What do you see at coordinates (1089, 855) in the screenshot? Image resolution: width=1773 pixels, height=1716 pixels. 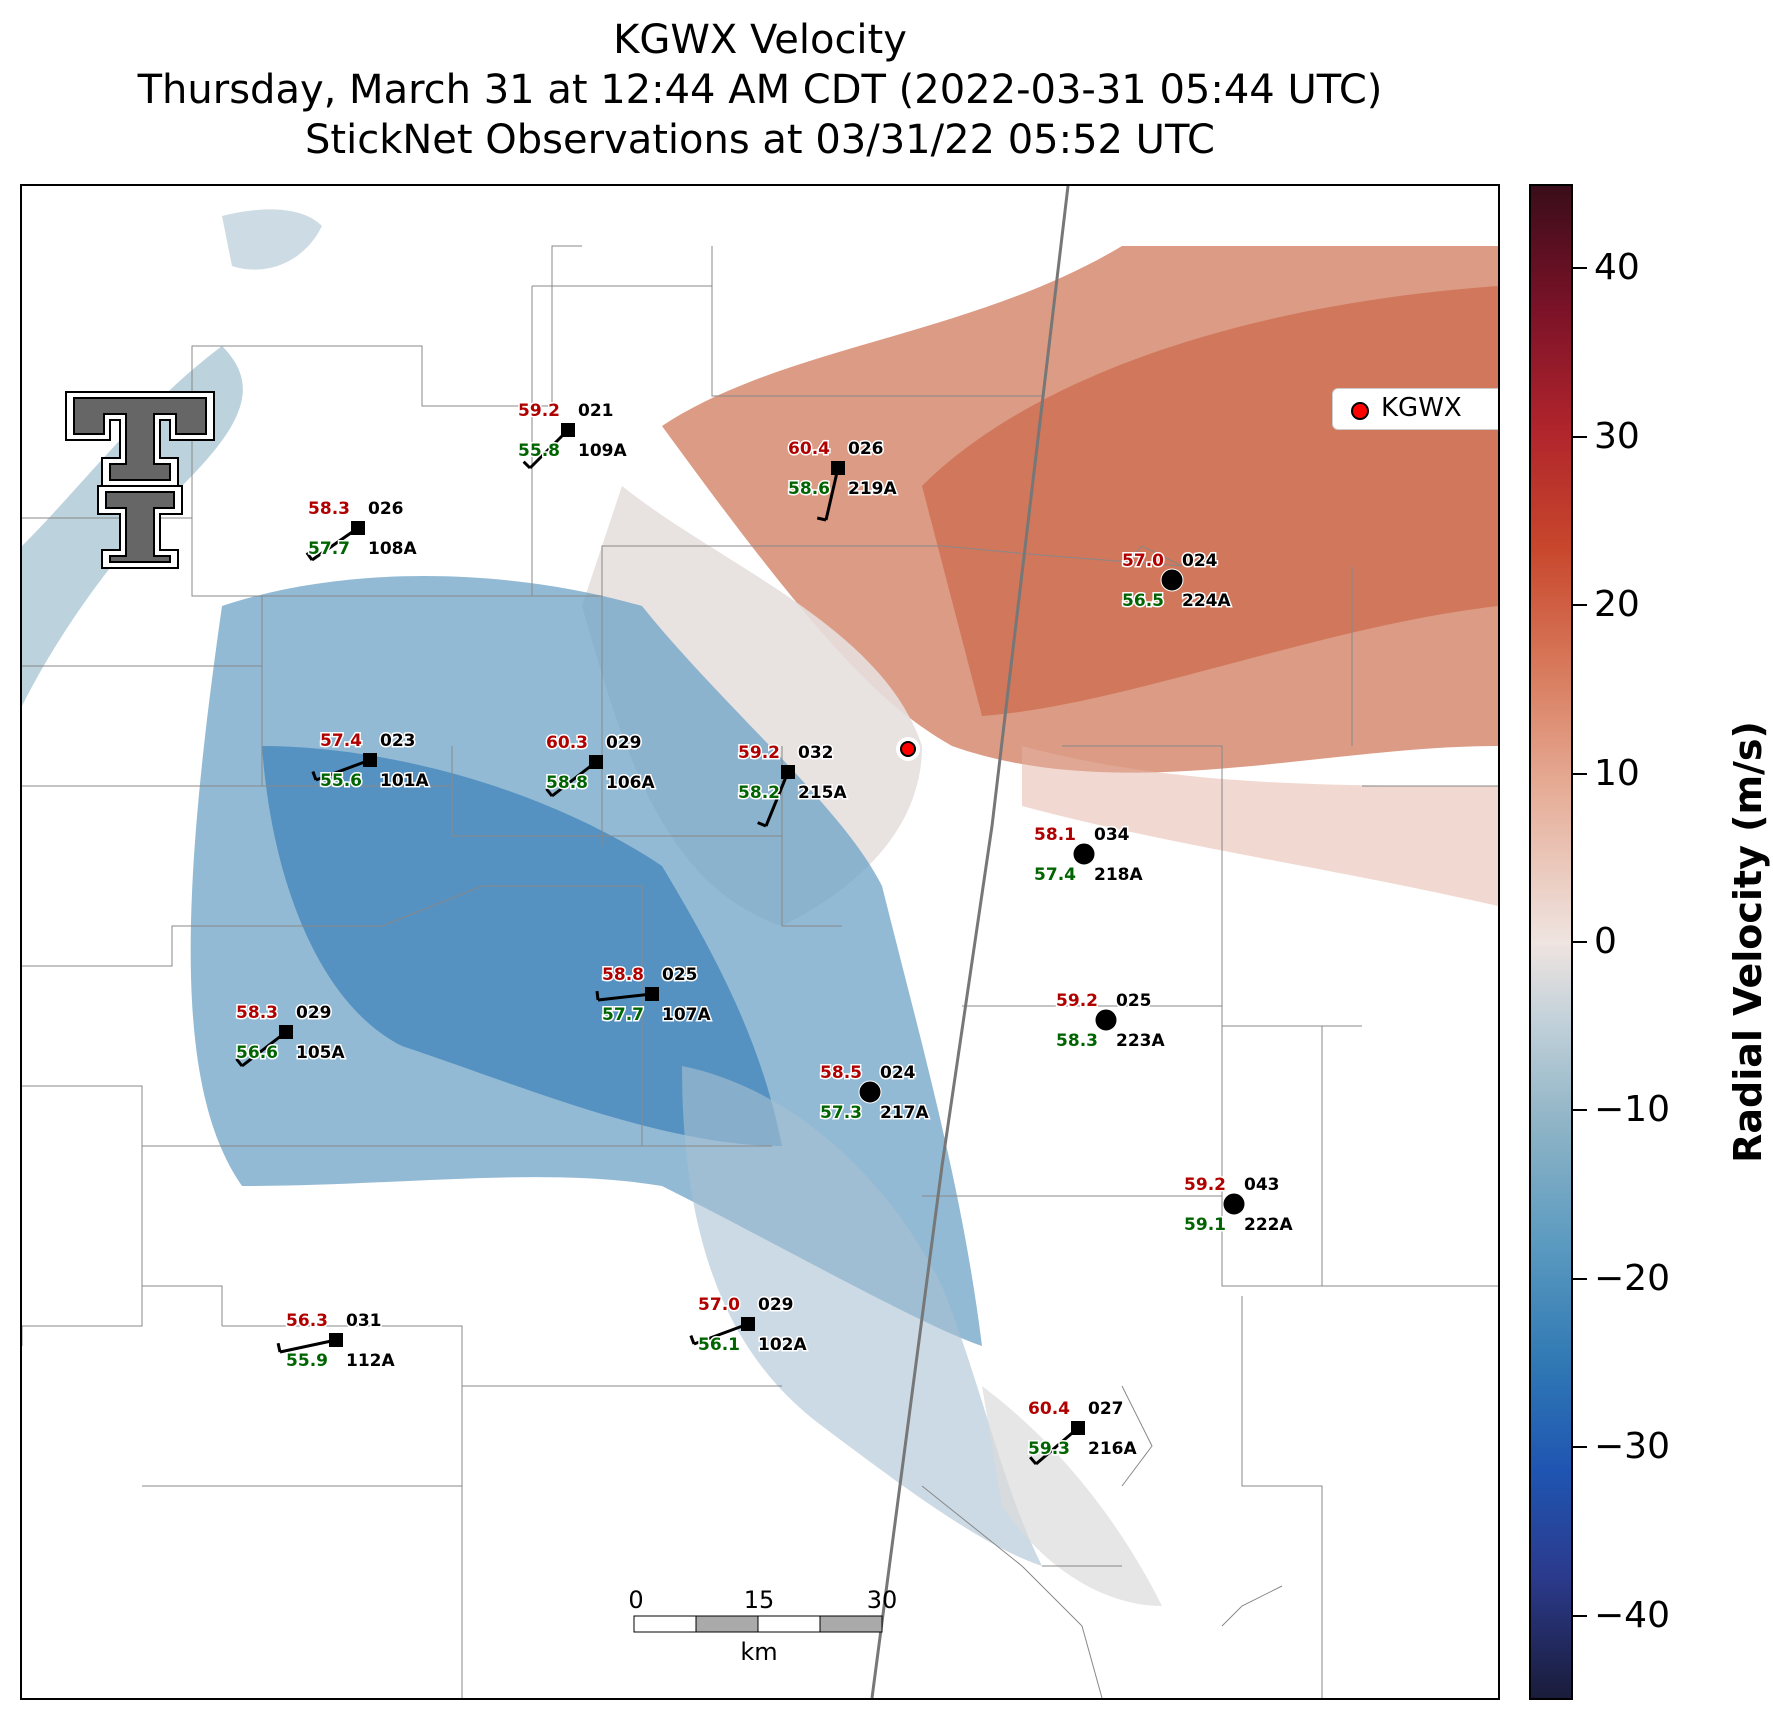 I see `station-218A: 58.1 034 57.4 218A` at bounding box center [1089, 855].